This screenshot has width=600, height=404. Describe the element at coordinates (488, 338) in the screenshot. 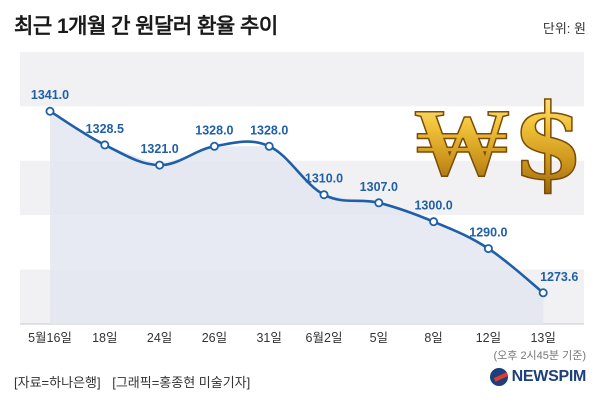

I see `x-tick-label-9: 12일` at that location.